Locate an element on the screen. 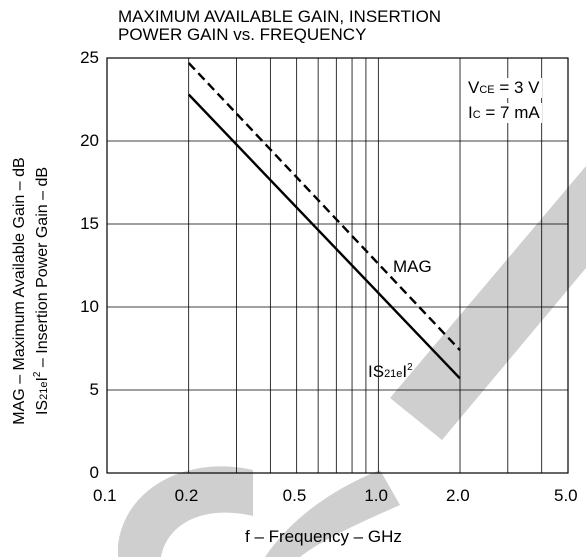 The image size is (586, 557). y-tick-label: 15 is located at coordinates (89, 223).